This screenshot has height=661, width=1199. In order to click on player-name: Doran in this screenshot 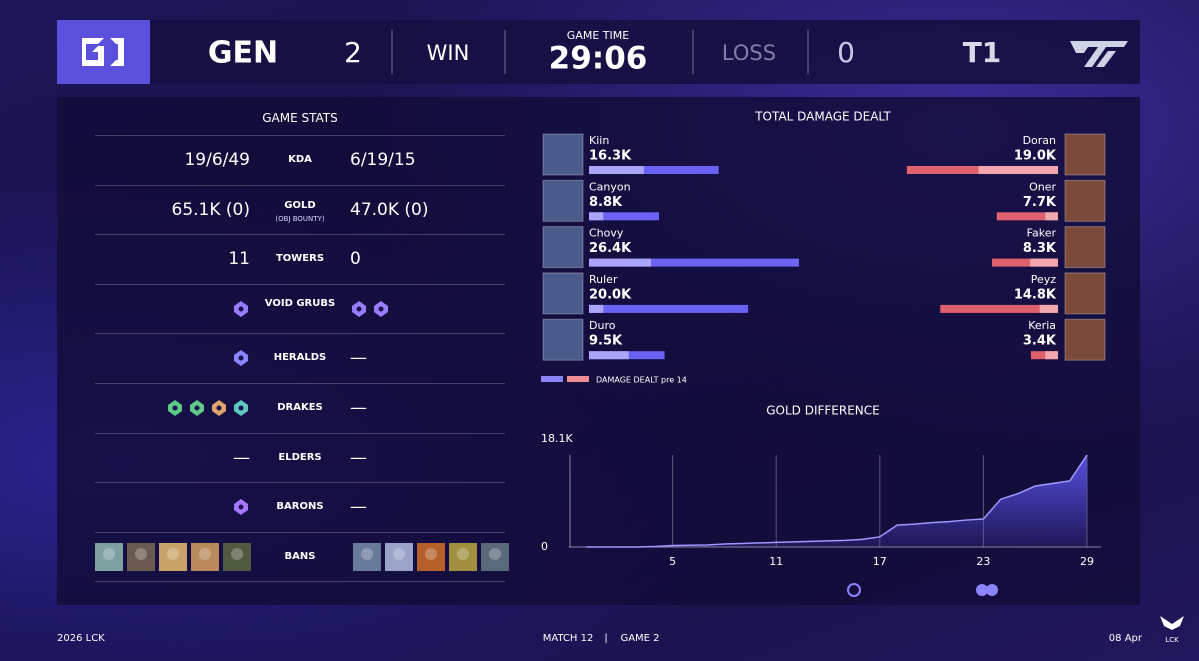, I will do `click(1039, 140)`.